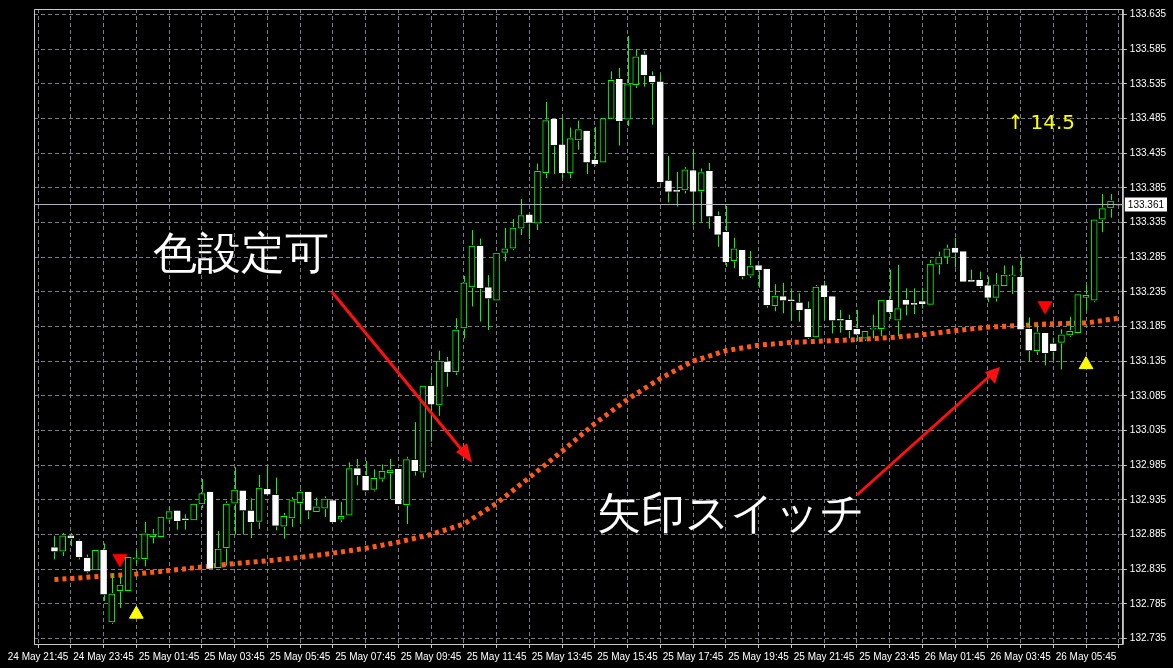  Describe the element at coordinates (1148, 222) in the screenshot. I see `y-tick-label: 133.335` at that location.